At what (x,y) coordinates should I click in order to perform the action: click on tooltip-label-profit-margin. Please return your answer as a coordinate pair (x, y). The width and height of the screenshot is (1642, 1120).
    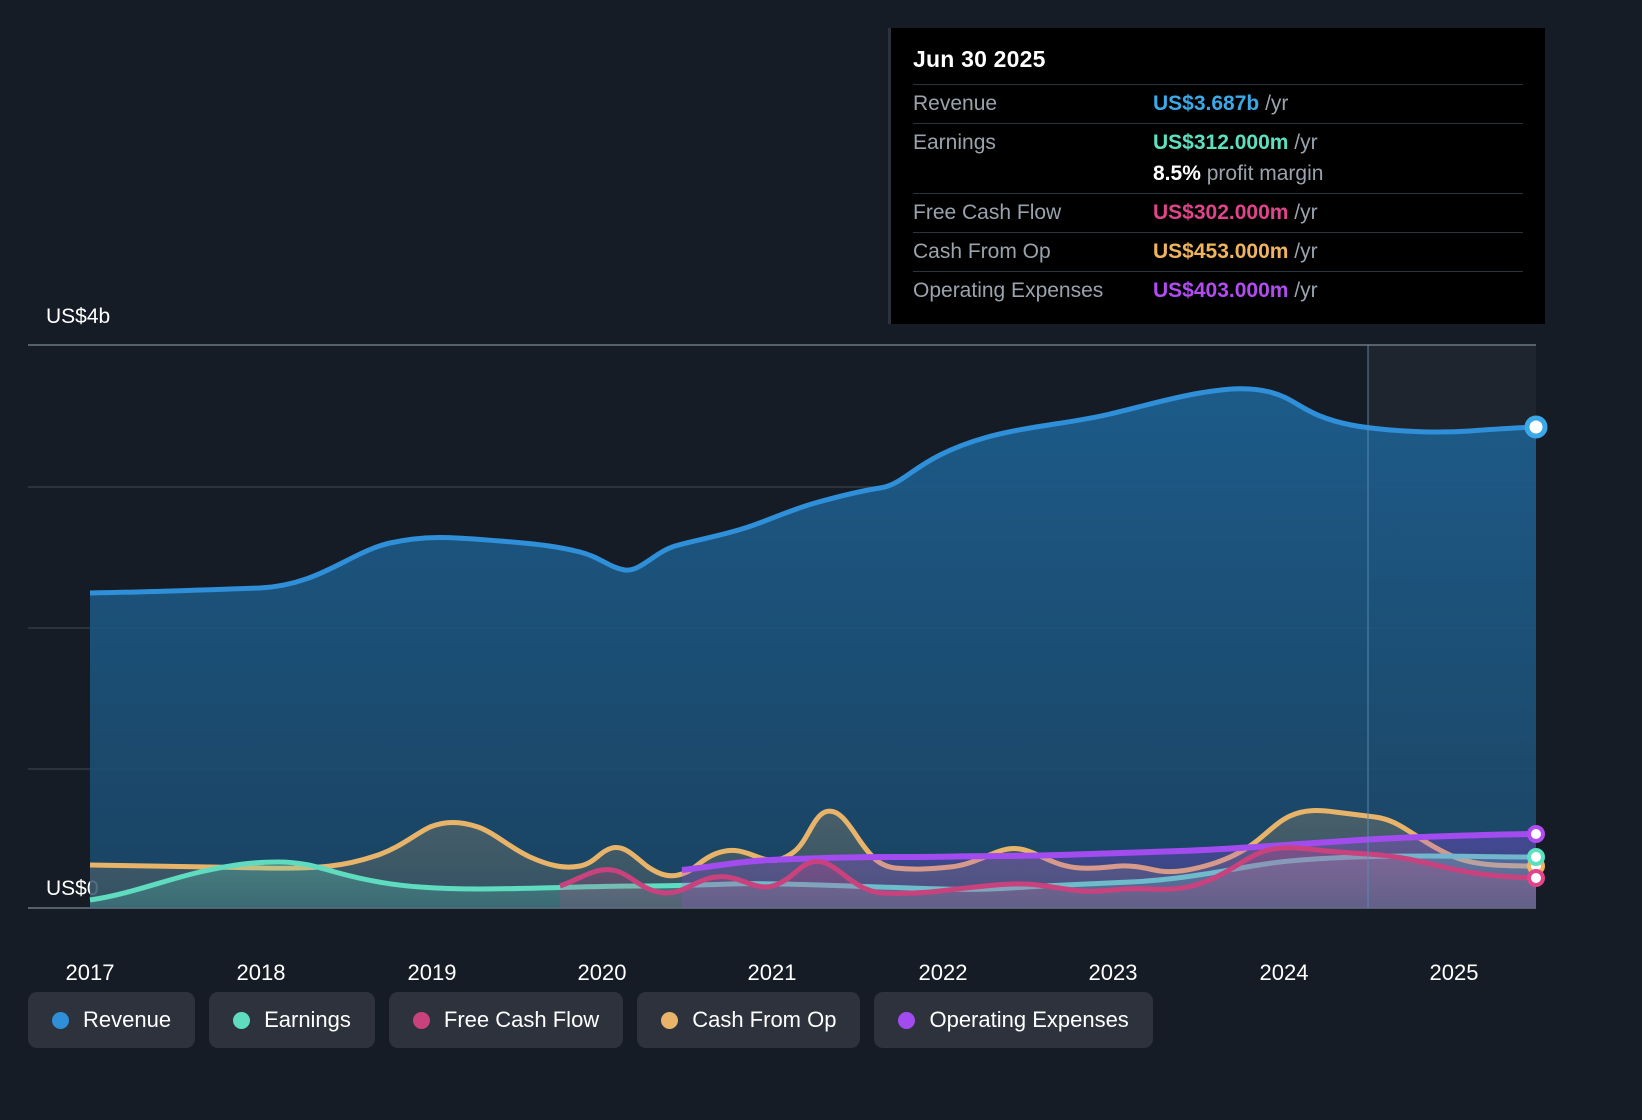
    Looking at the image, I should click on (1033, 178).